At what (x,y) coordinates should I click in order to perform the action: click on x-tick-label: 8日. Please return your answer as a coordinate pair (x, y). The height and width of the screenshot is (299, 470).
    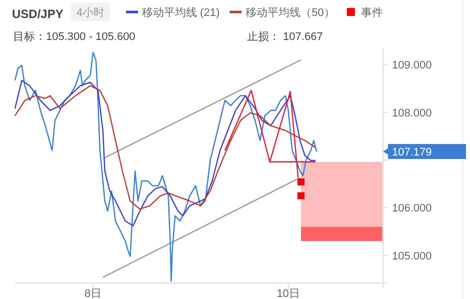
    Looking at the image, I should click on (93, 293).